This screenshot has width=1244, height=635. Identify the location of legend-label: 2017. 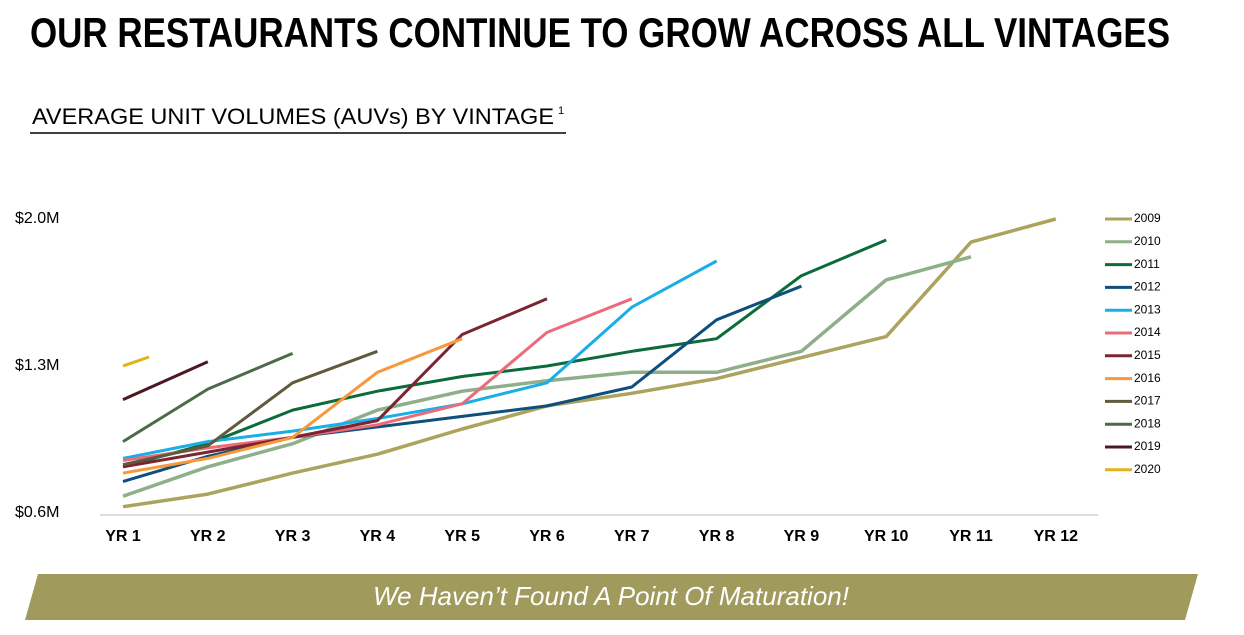
(1147, 401).